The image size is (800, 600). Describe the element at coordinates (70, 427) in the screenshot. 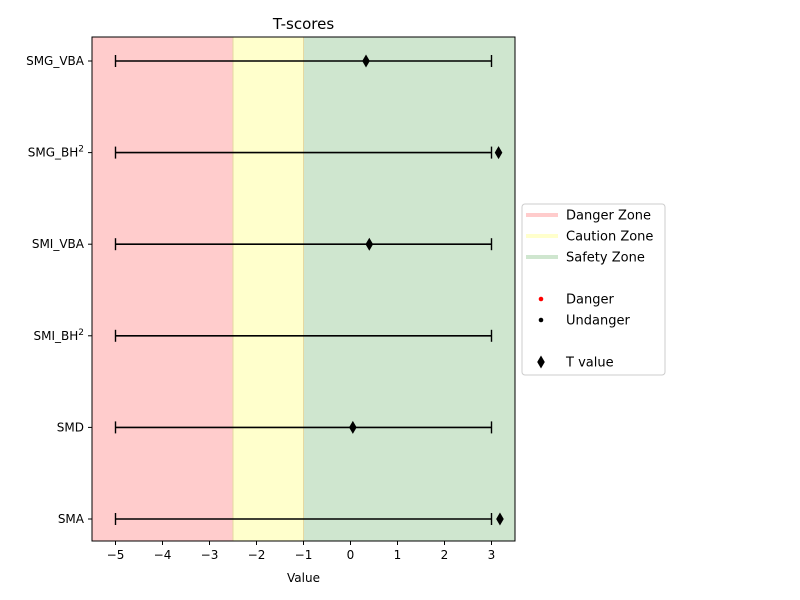

I see `y-tick-label: SMD` at that location.